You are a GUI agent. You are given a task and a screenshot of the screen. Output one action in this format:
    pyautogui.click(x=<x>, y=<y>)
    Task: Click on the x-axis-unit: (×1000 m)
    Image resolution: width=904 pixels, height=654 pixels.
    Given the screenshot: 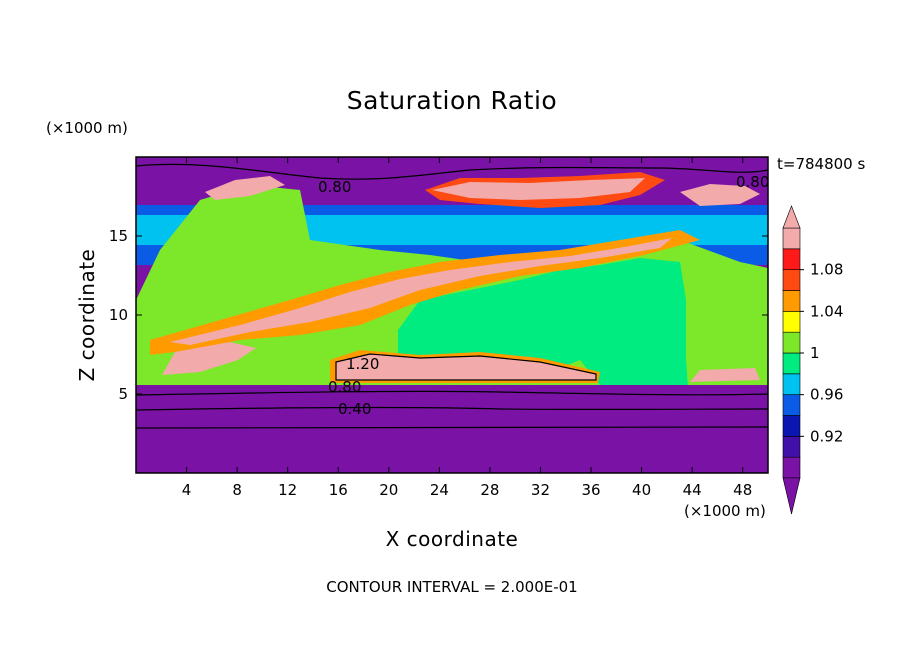 What is the action you would take?
    pyautogui.click(x=725, y=511)
    